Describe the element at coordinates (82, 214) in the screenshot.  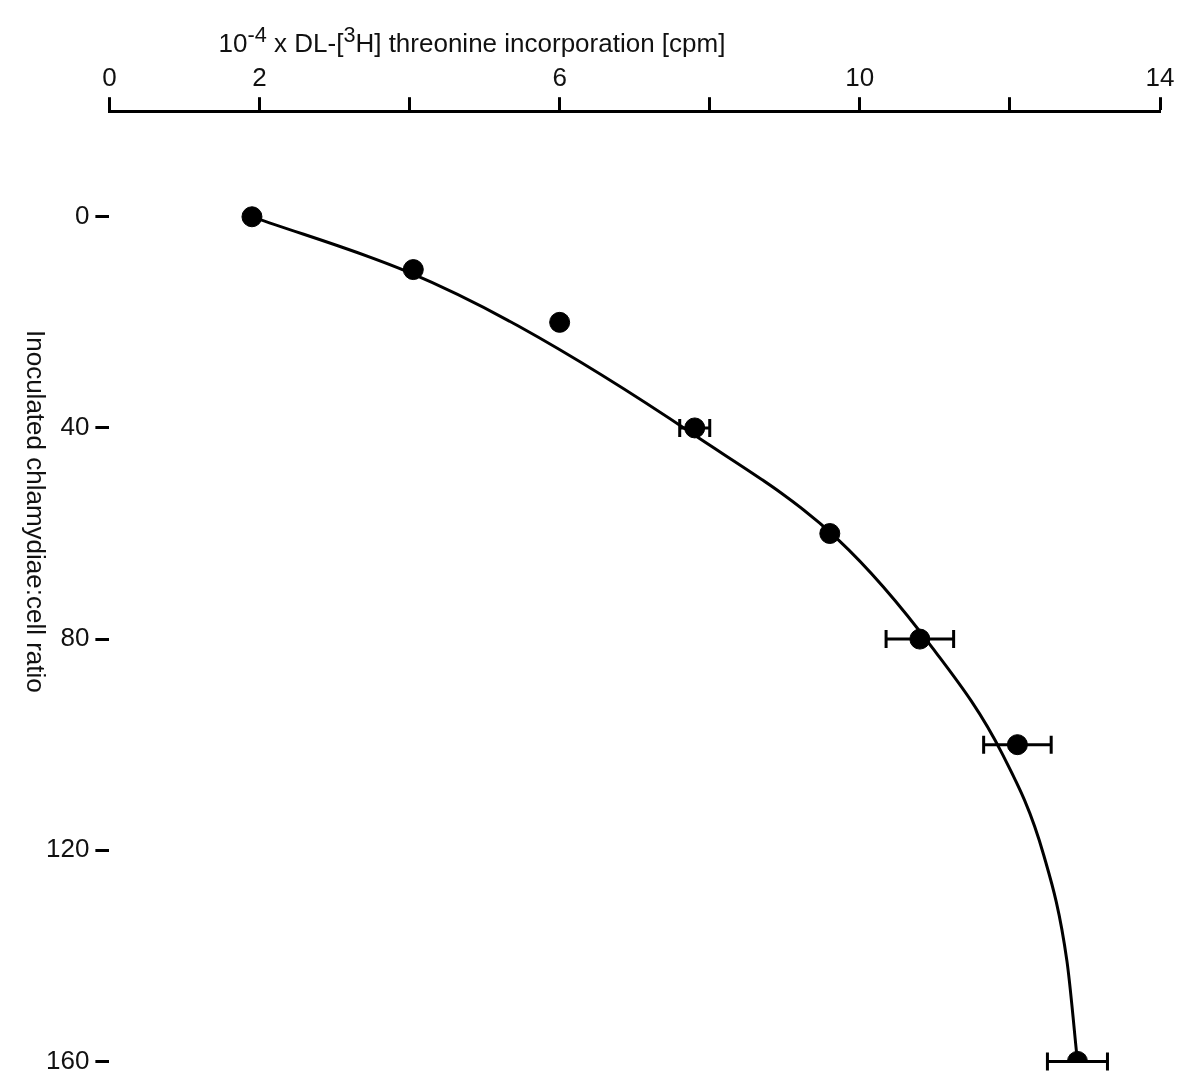
I see `y-tick-label: 0` at that location.